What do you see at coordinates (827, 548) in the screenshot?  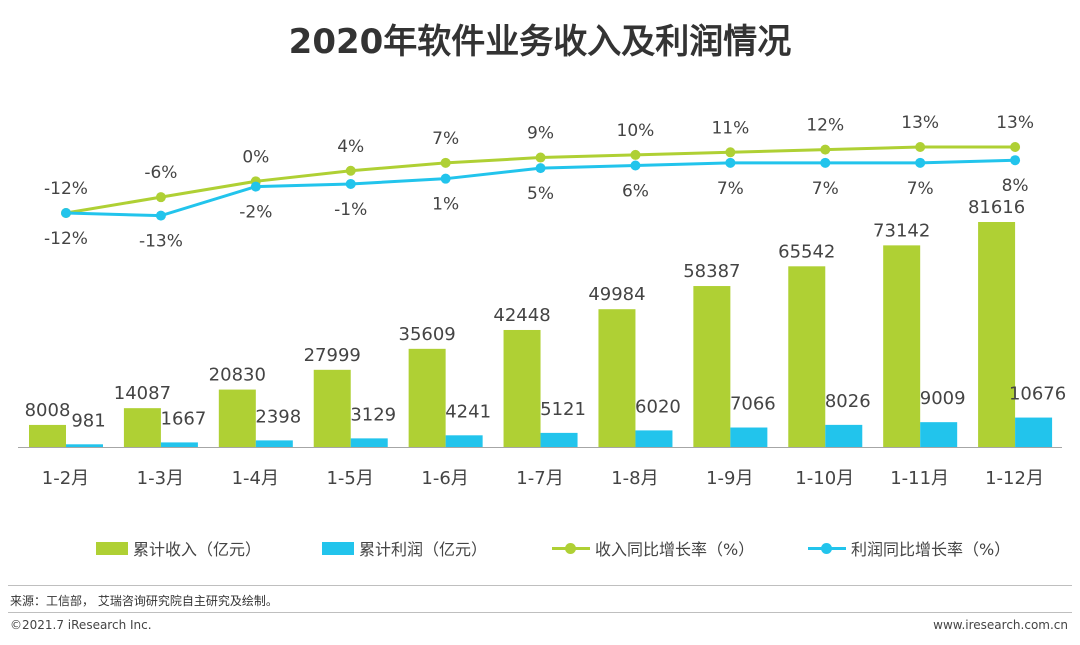 I see `legend-marker-profit-growth` at bounding box center [827, 548].